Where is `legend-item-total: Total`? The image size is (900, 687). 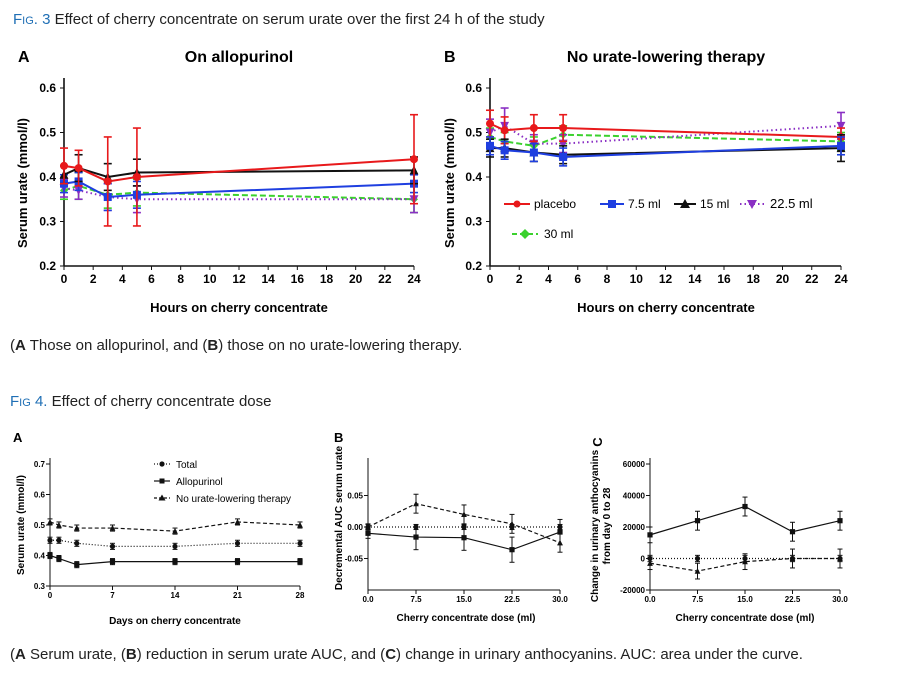 legend-item-total: Total is located at coordinates (175, 465).